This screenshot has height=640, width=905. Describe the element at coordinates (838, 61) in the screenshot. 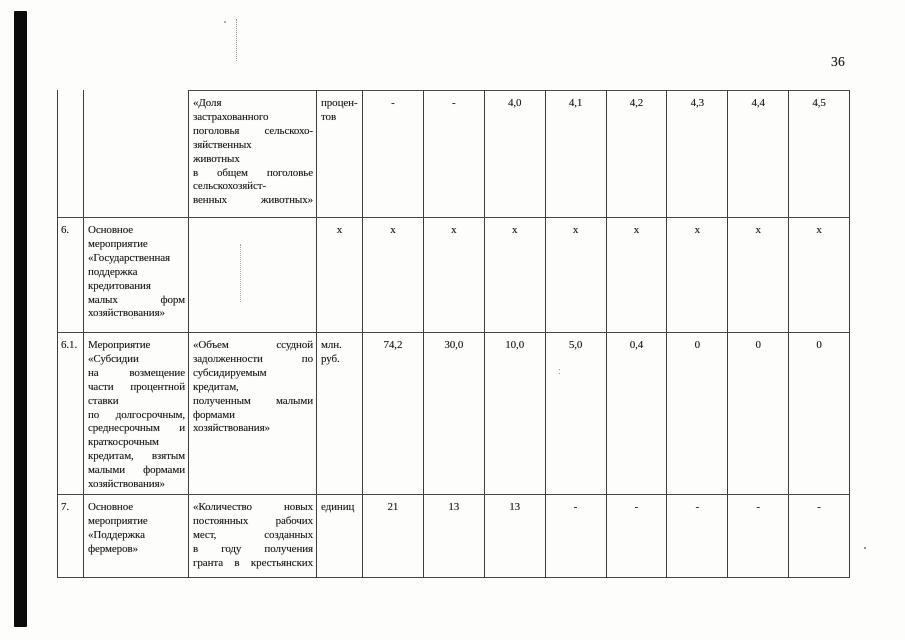

I see `page-number: 36` at that location.